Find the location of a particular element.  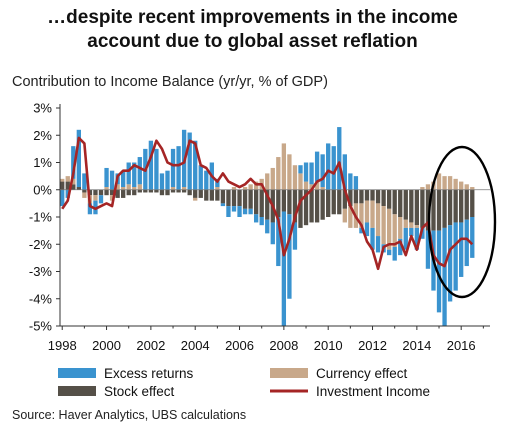

x-tick-label: 2010 is located at coordinates (328, 345).